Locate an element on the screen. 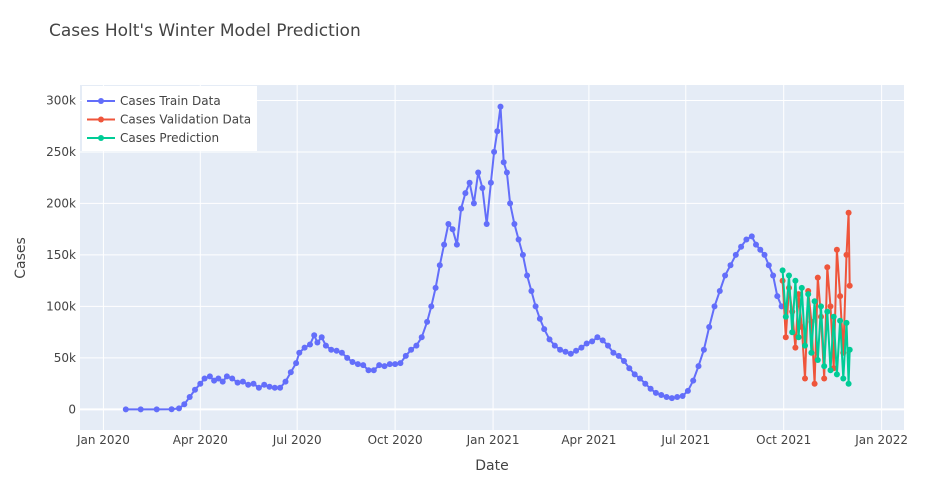 The image size is (934, 499). legend-item: Cases Validation Data is located at coordinates (169, 120).